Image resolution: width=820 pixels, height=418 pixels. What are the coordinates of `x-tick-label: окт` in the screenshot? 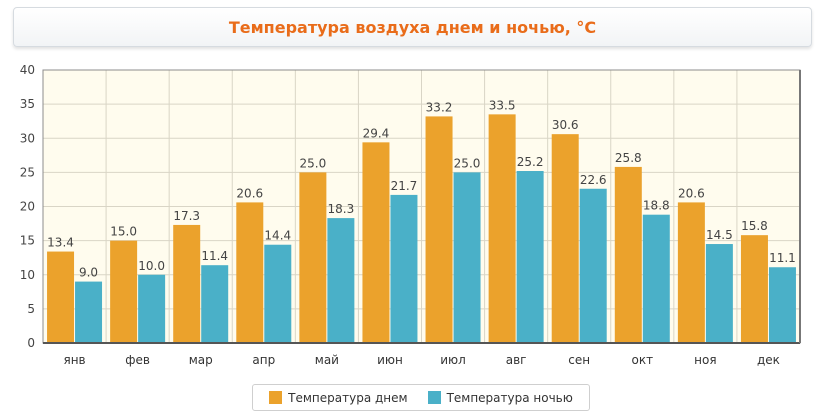 It's located at (642, 360).